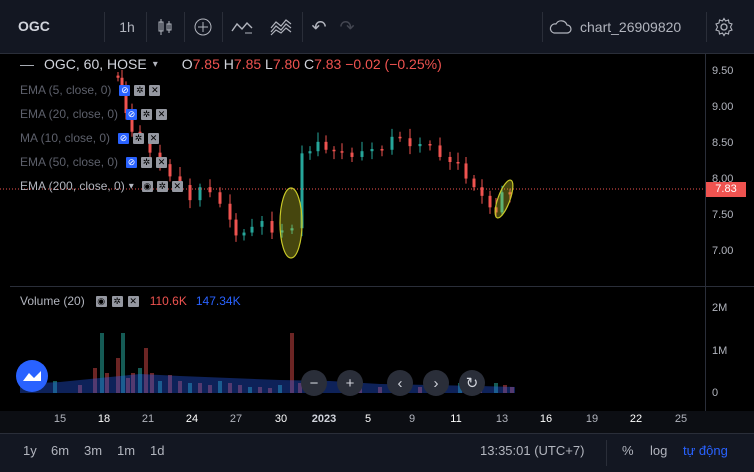 This screenshot has width=754, height=472. Describe the element at coordinates (192, 419) in the screenshot. I see `time-tick: 24` at that location.